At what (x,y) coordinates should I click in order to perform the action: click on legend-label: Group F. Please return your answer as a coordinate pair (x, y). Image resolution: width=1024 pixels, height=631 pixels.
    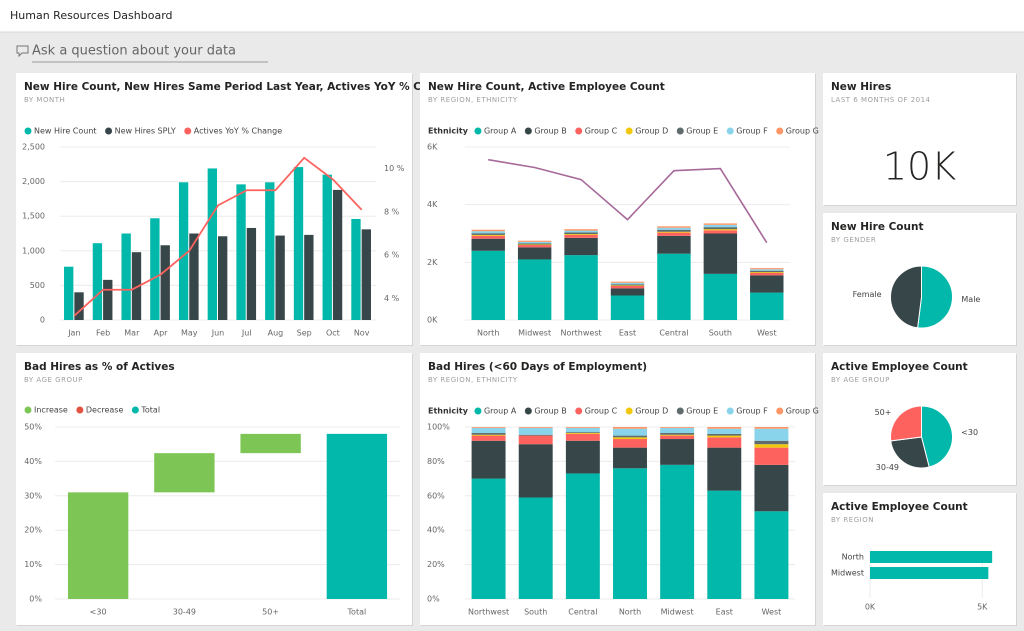
    Looking at the image, I should click on (752, 411).